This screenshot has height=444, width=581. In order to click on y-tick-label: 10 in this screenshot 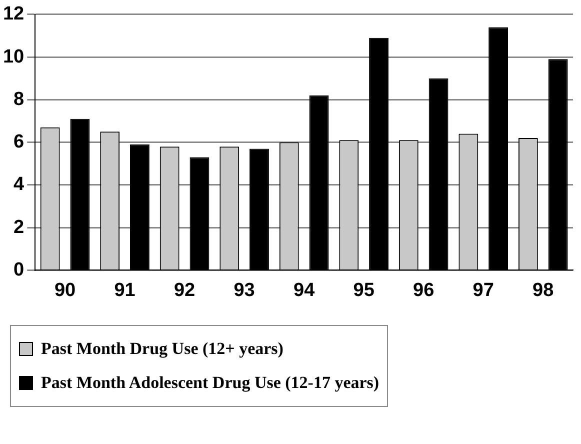, I will do `click(13, 57)`.